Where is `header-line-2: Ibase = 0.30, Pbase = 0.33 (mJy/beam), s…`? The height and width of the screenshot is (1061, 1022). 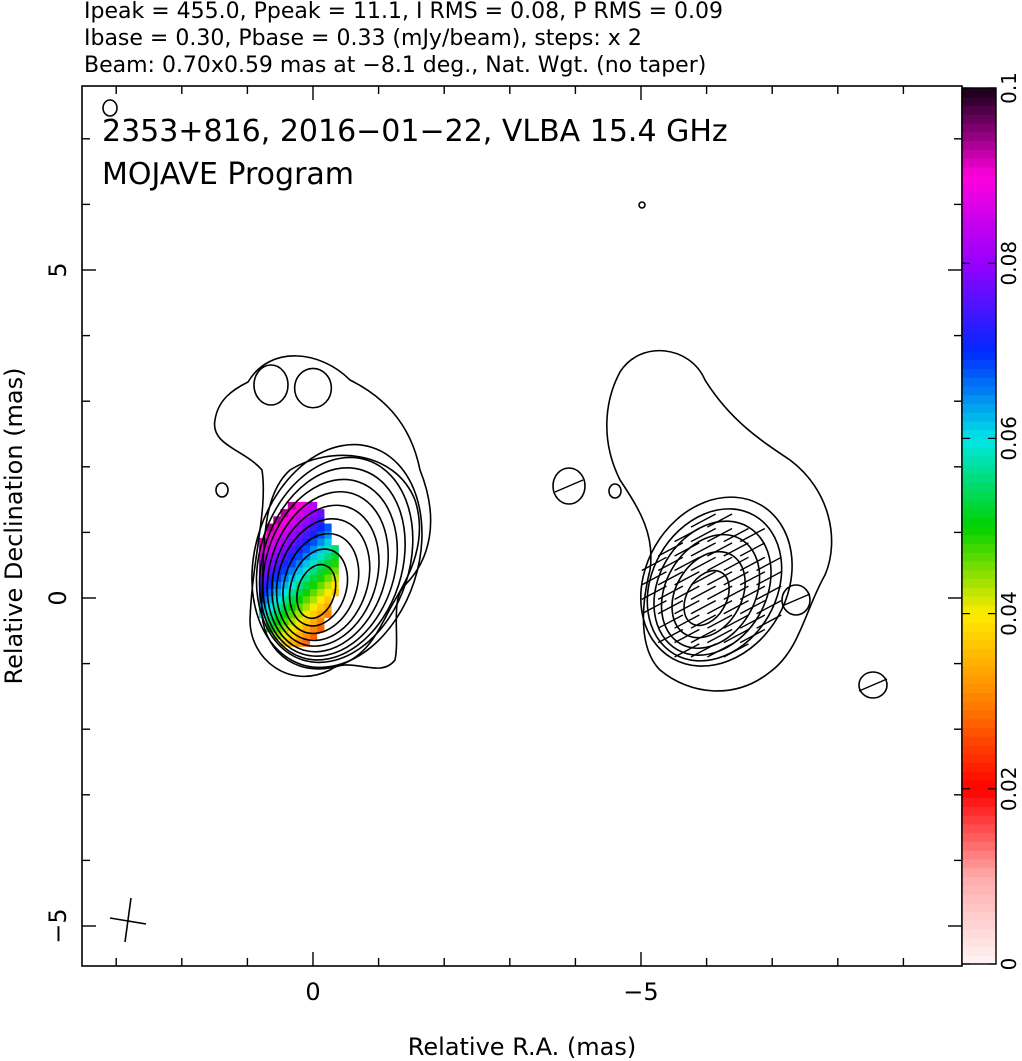
header-line-2: Ibase = 0.30, Pbase = 0.33 (mJy/beam), s… is located at coordinates (363, 38).